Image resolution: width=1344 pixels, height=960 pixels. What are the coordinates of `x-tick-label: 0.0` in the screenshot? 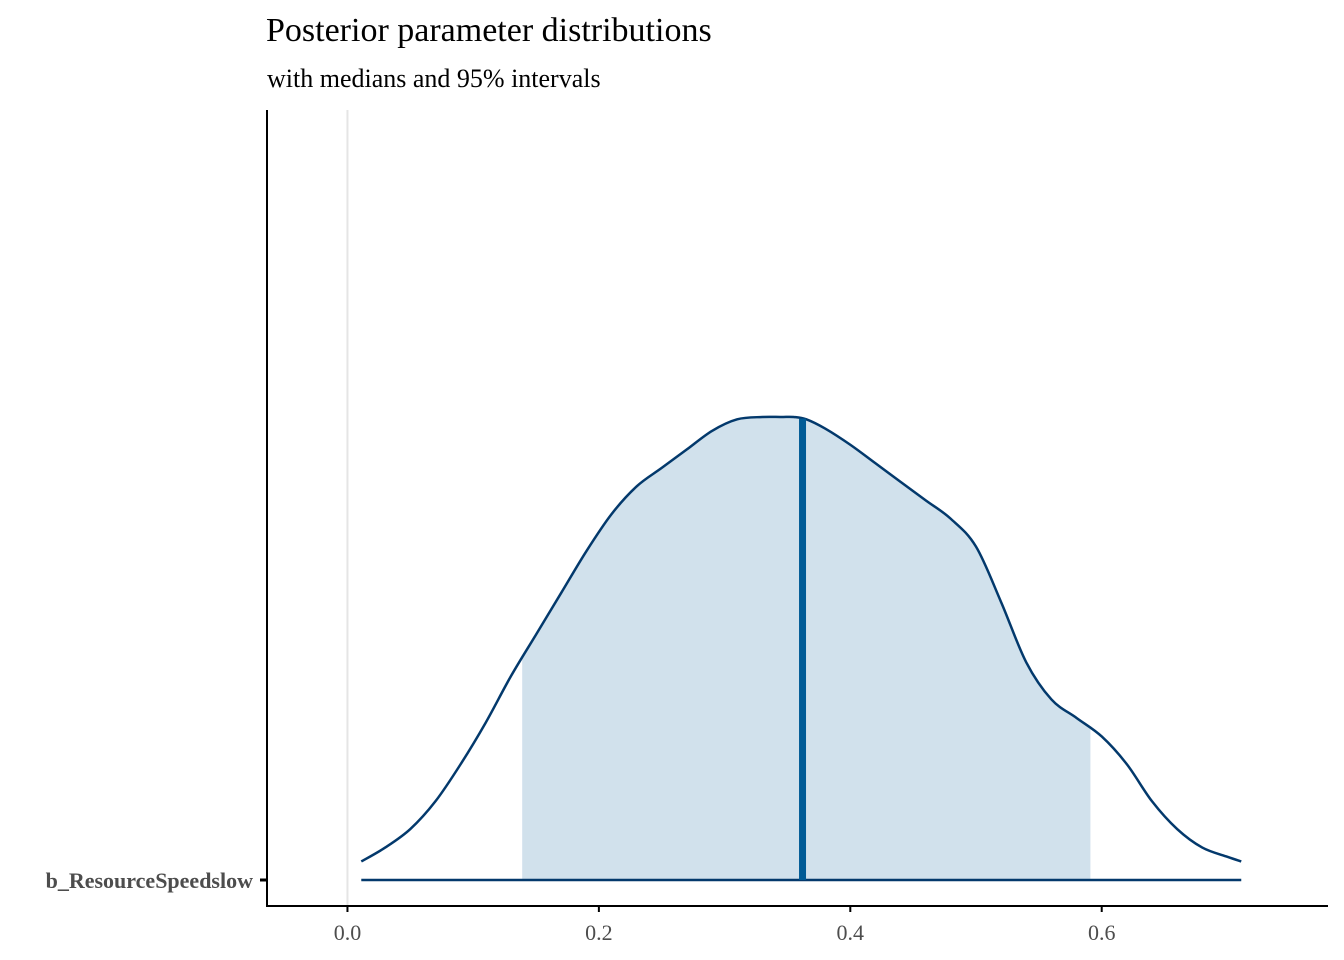 It's located at (348, 932).